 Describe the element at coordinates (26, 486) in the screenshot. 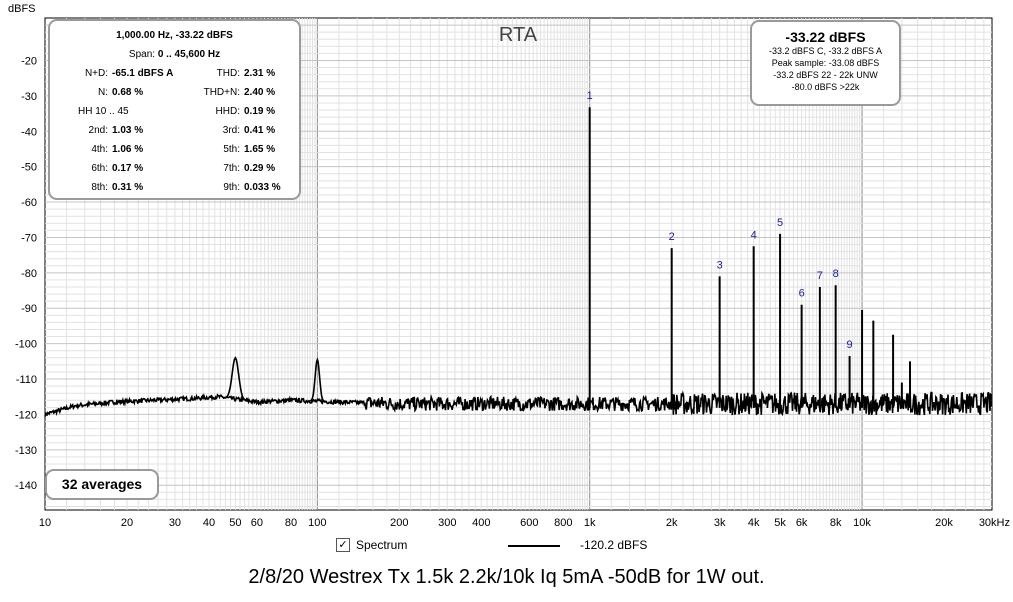

I see `y-tick-label: -140` at that location.